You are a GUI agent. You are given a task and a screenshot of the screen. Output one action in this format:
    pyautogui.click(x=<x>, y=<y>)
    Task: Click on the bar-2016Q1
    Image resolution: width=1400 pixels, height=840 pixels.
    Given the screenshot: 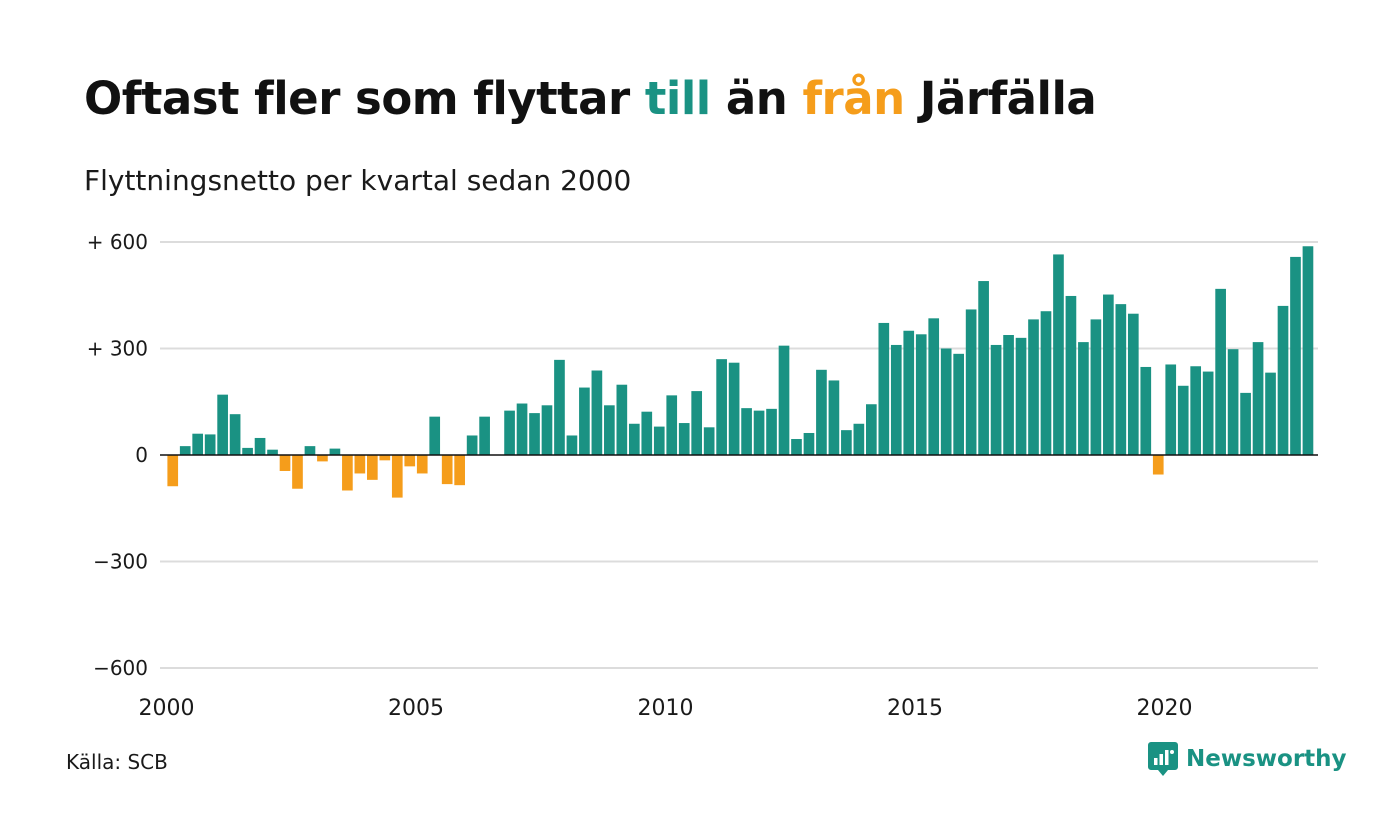 What is the action you would take?
    pyautogui.click(x=971, y=382)
    